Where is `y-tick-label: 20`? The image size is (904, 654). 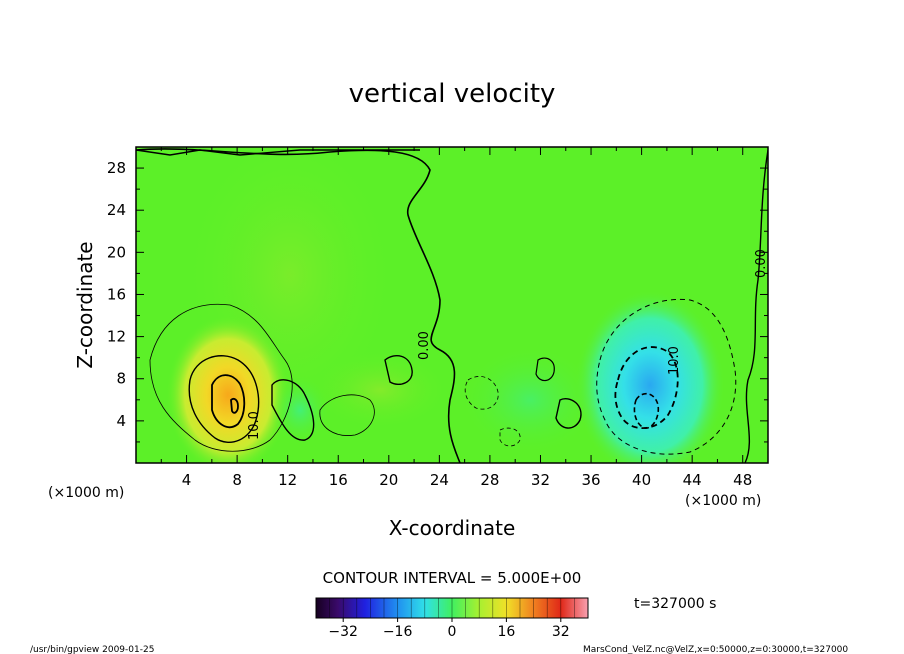
y-tick-label: 20 is located at coordinates (116, 252).